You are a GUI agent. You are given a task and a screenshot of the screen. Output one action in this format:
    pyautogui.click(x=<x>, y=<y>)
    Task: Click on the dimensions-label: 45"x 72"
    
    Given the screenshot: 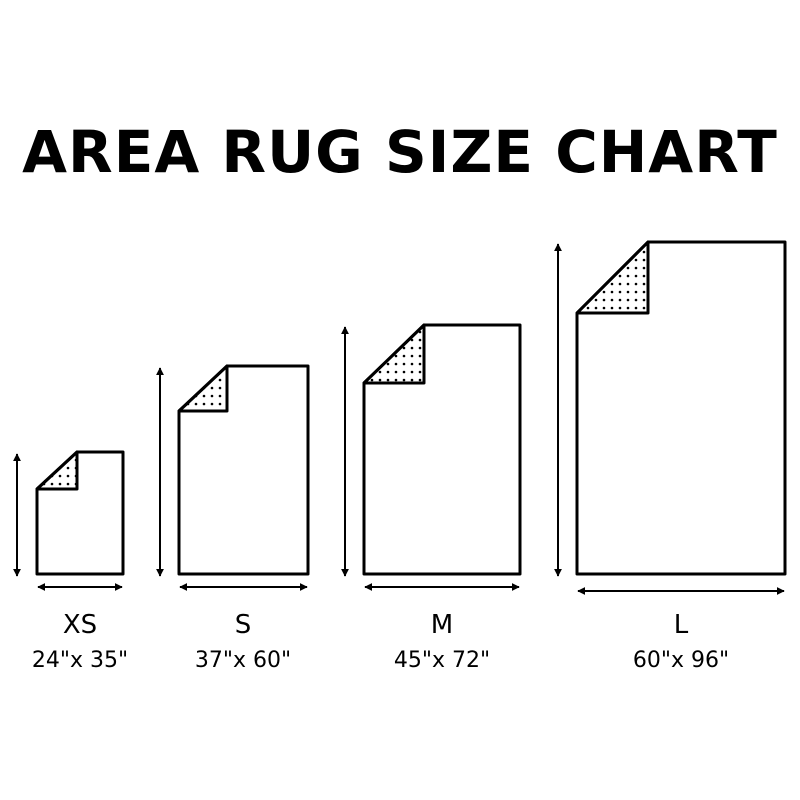 What is the action you would take?
    pyautogui.click(x=442, y=660)
    